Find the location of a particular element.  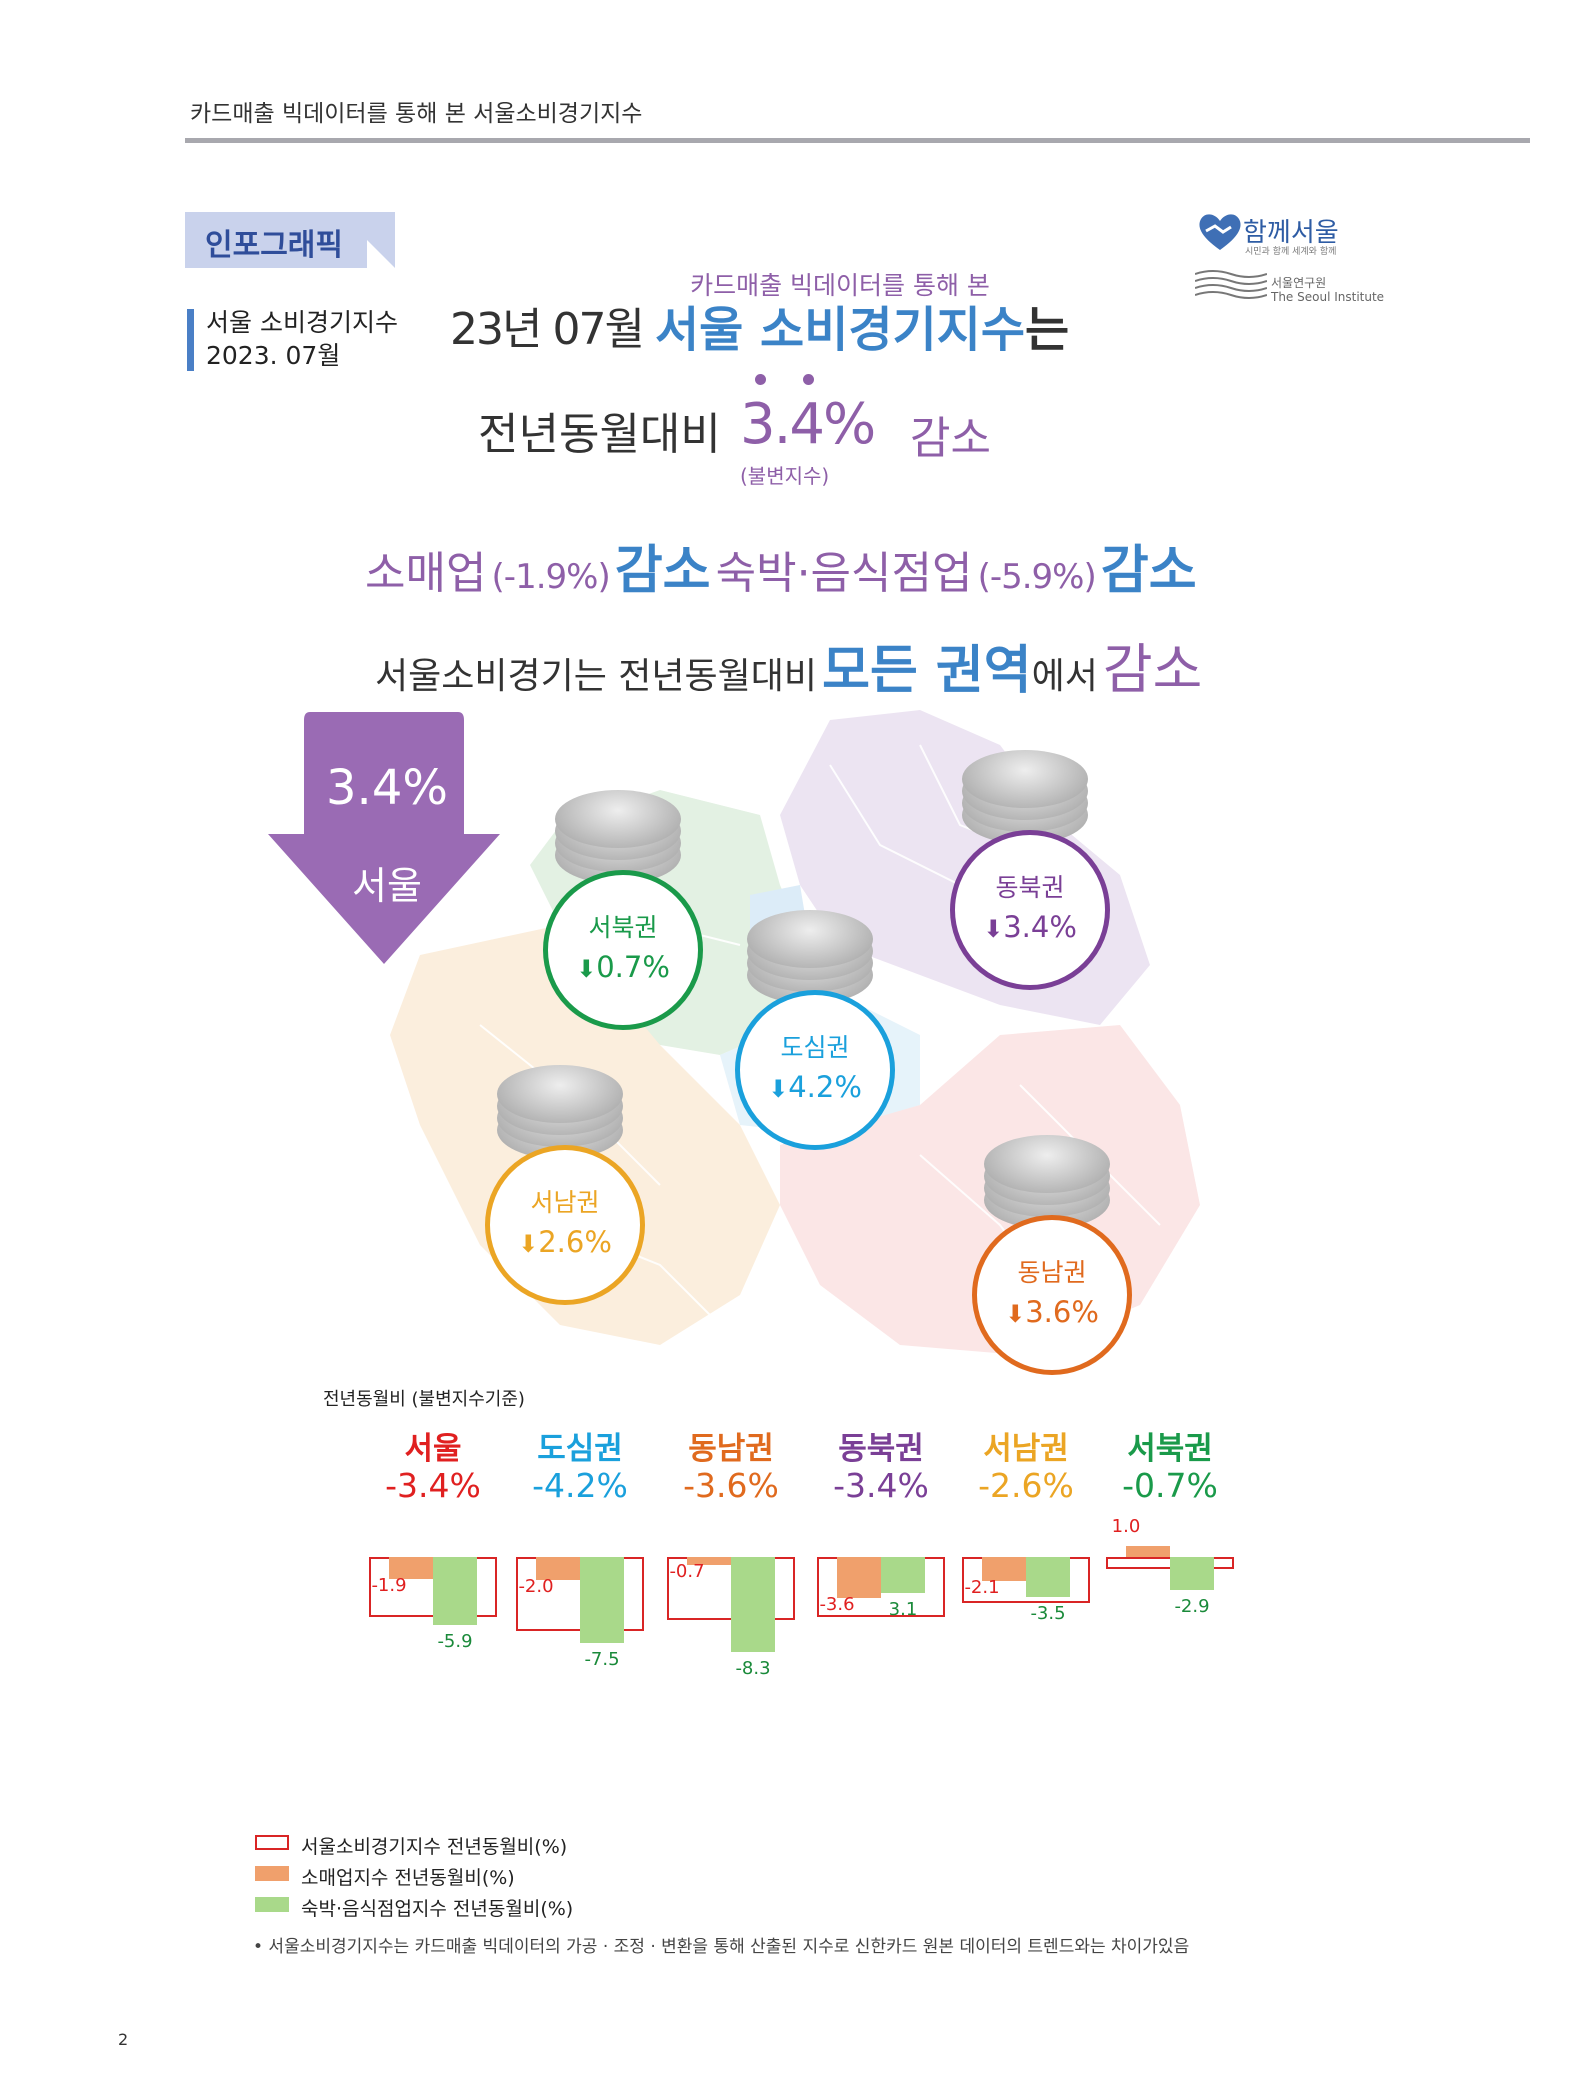

retail-value-label: -2.0 is located at coordinates (536, 1586).